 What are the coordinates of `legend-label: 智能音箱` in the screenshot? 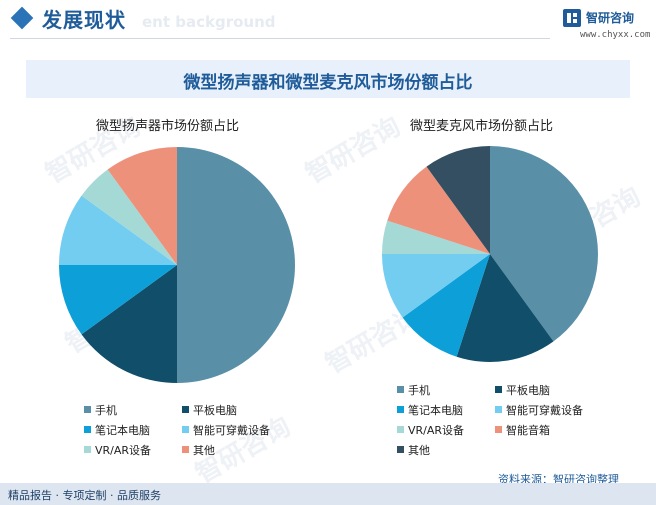 It's located at (528, 430).